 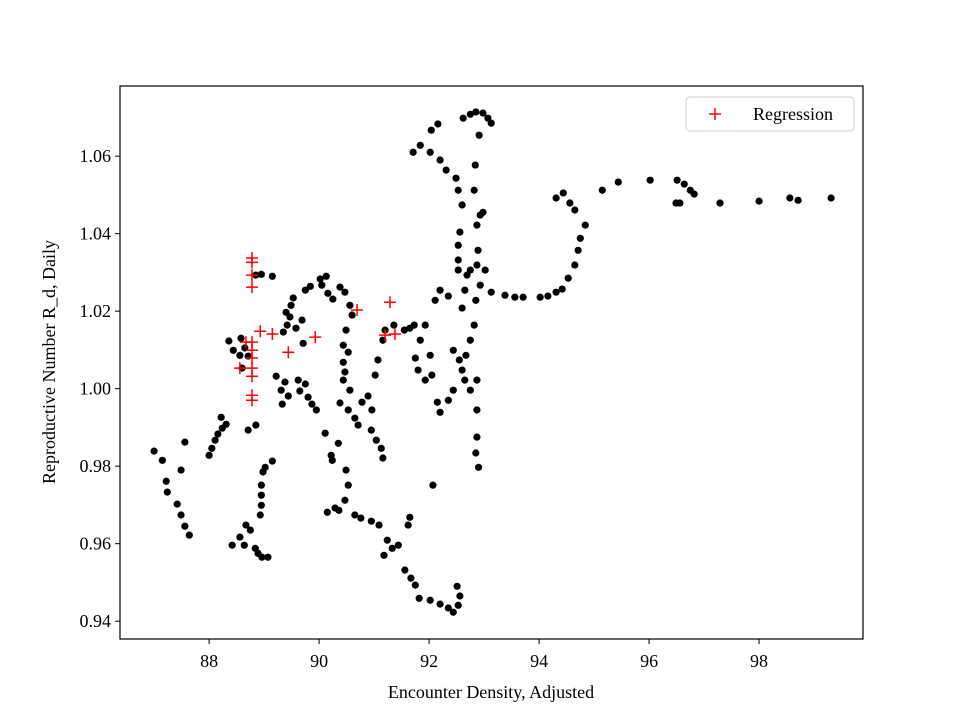 What do you see at coordinates (96, 544) in the screenshot?
I see `y-tick-label: 0.96` at bounding box center [96, 544].